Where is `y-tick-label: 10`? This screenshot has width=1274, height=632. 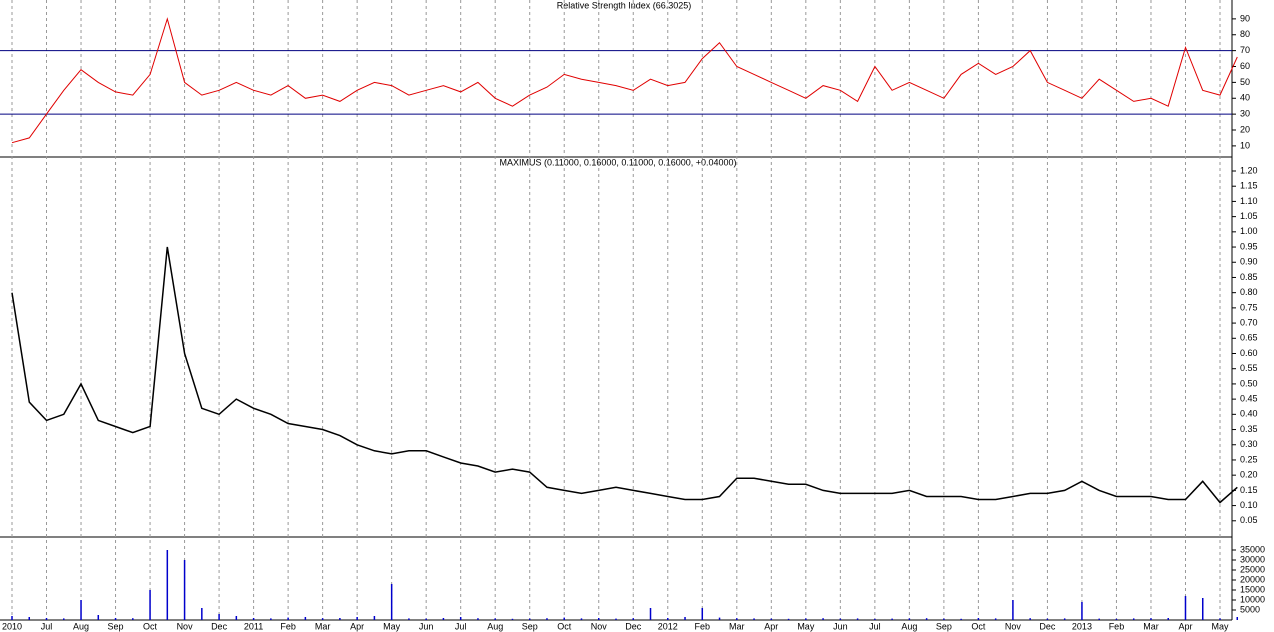
y-tick-label: 10 is located at coordinates (1245, 145).